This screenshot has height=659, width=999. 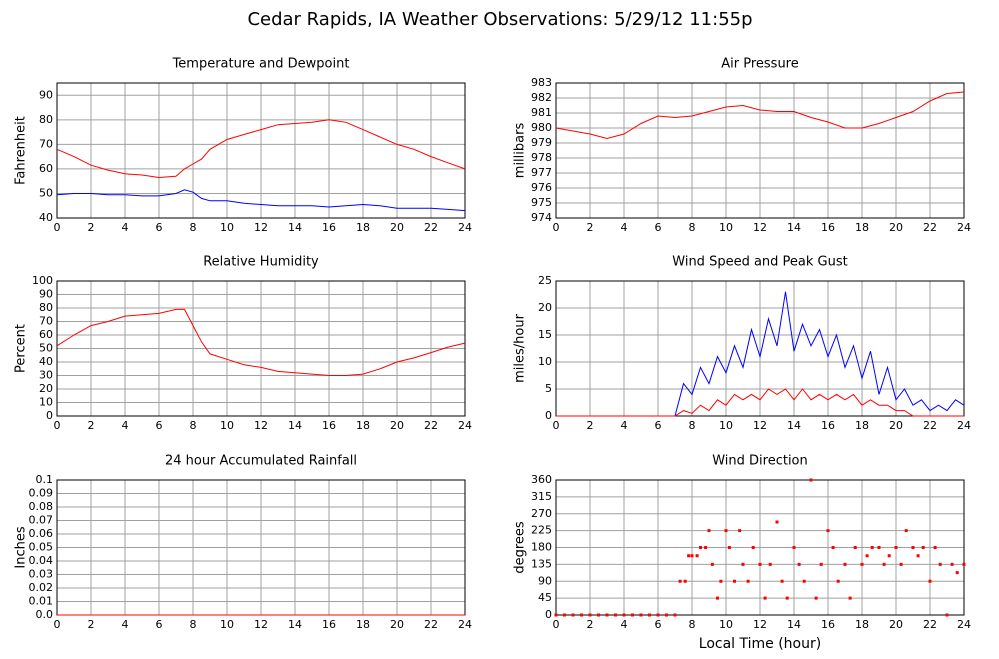 I want to click on y-tick-label: 0.04, so click(x=41, y=560).